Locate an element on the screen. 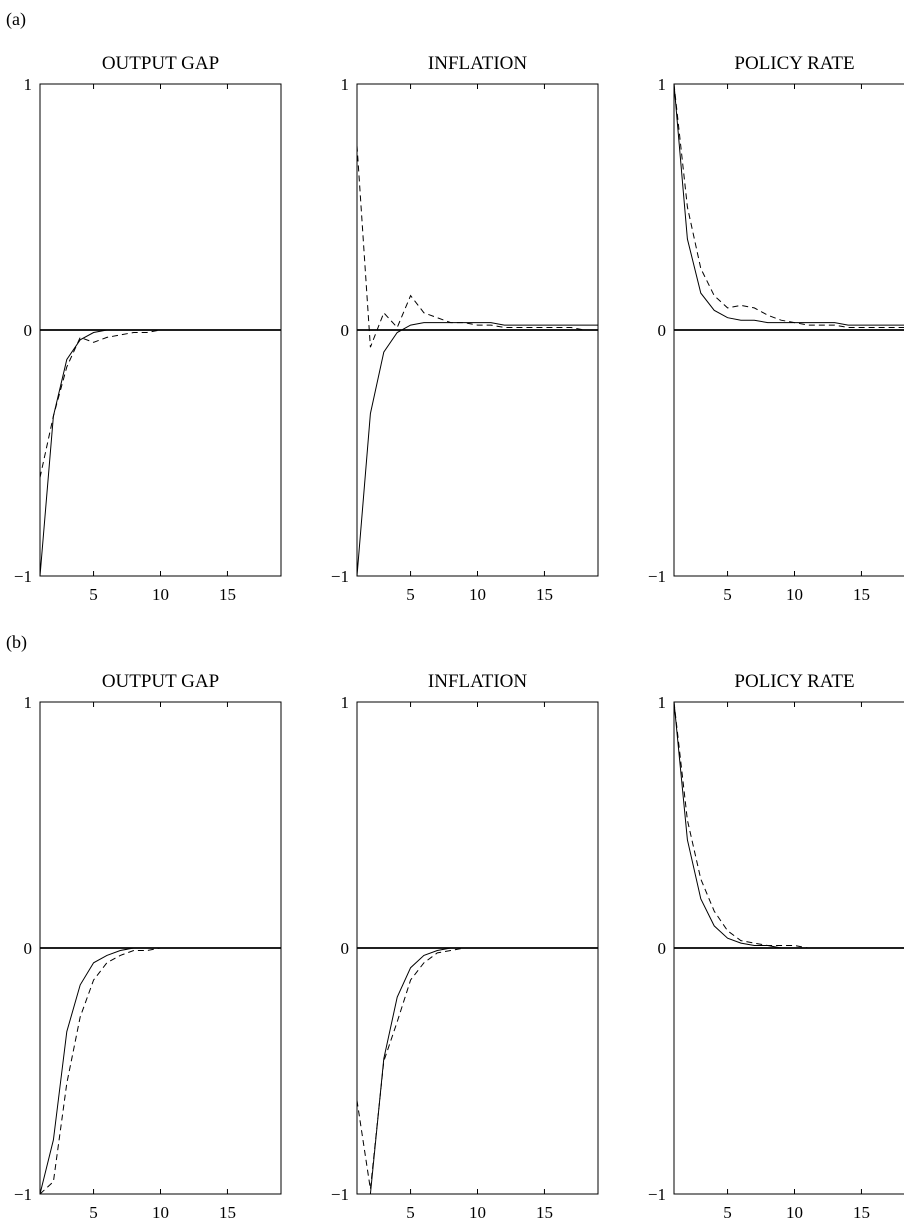  panel-label-b: (b) is located at coordinates (16, 642).